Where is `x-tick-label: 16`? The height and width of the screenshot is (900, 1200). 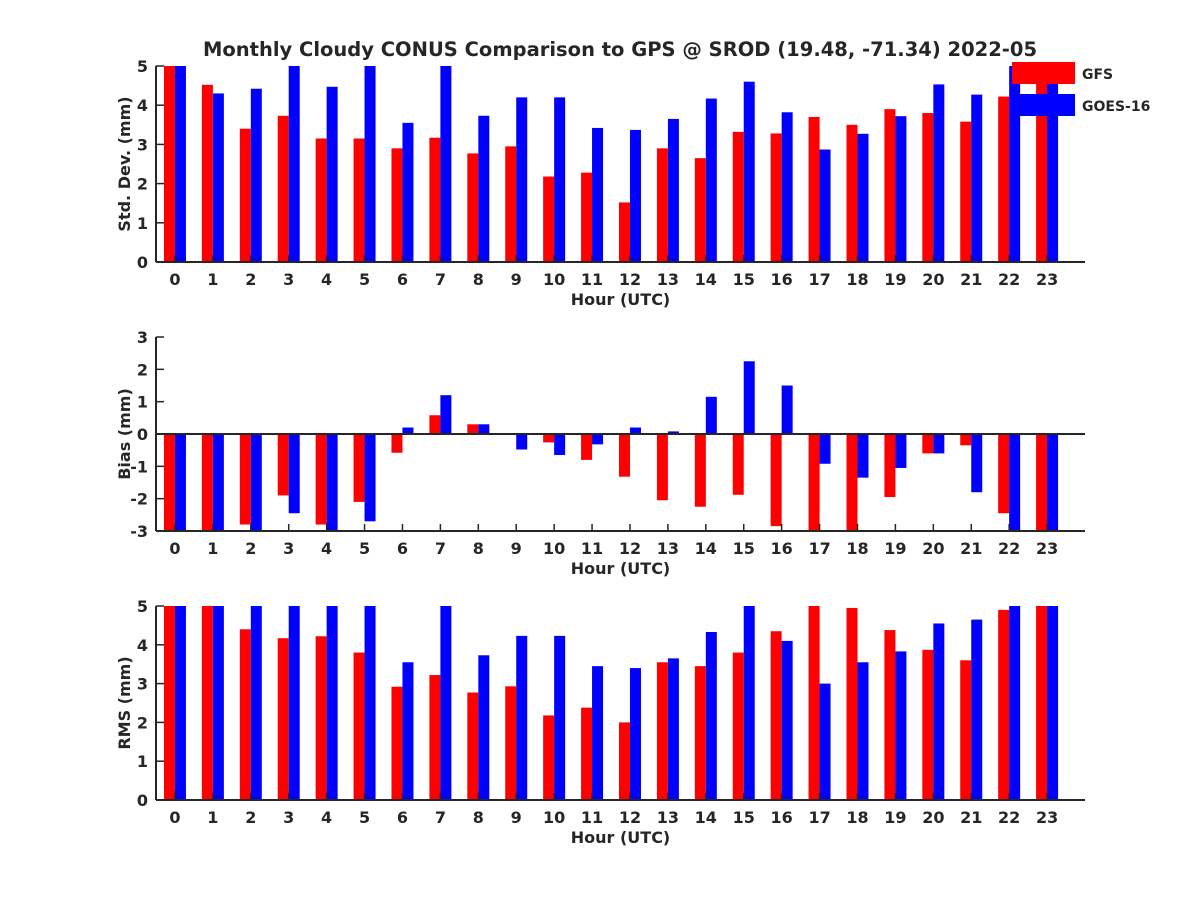 x-tick-label: 16 is located at coordinates (782, 817).